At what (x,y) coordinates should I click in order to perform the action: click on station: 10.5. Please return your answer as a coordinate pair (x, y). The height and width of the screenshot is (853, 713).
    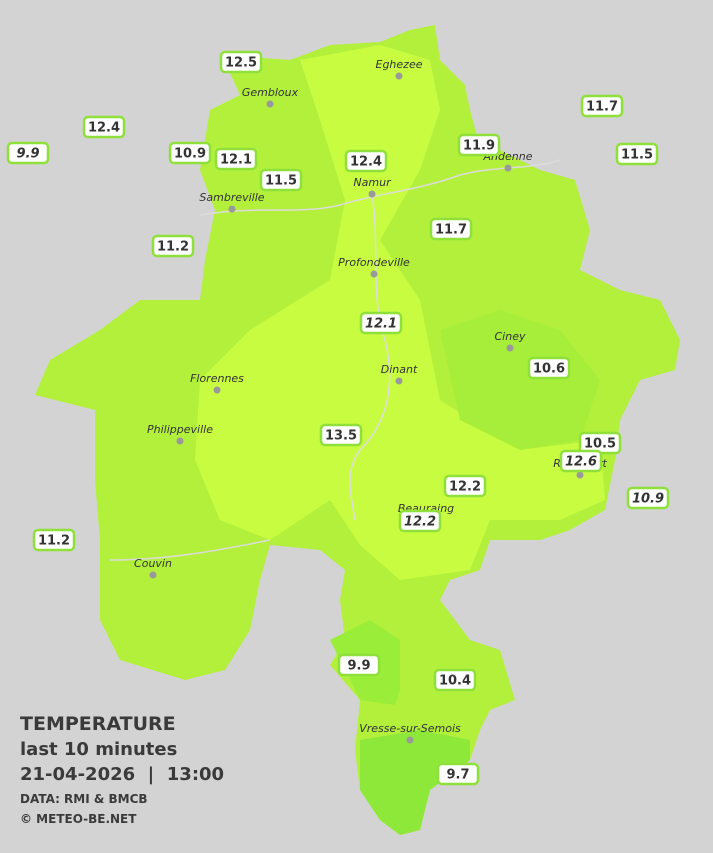
    Looking at the image, I should click on (600, 443).